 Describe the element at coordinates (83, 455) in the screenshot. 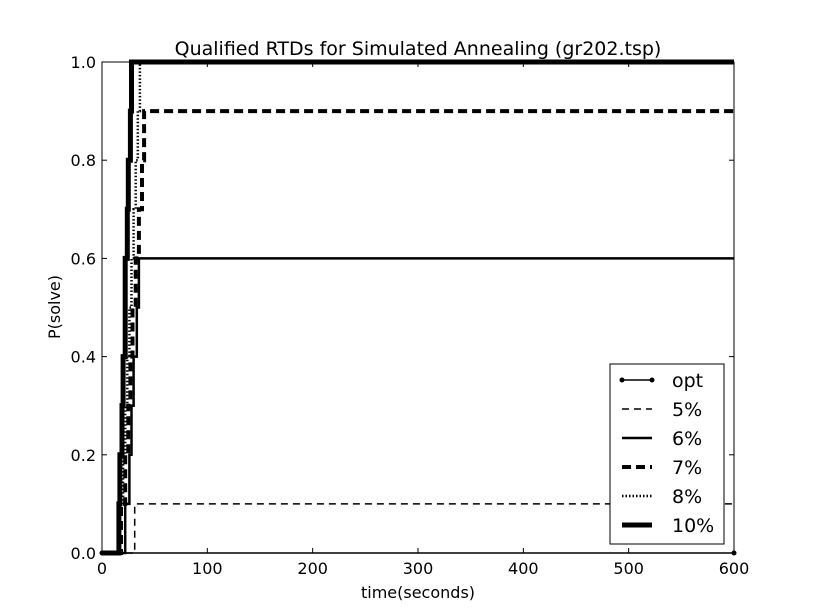

I see `y-tick-label: 0.2` at that location.